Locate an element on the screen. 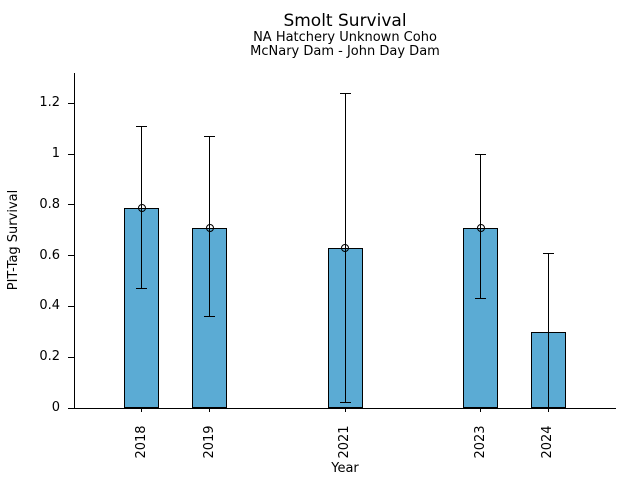 Image resolution: width=640 pixels, height=480 pixels. y-tick-0.4 is located at coordinates (71, 306).